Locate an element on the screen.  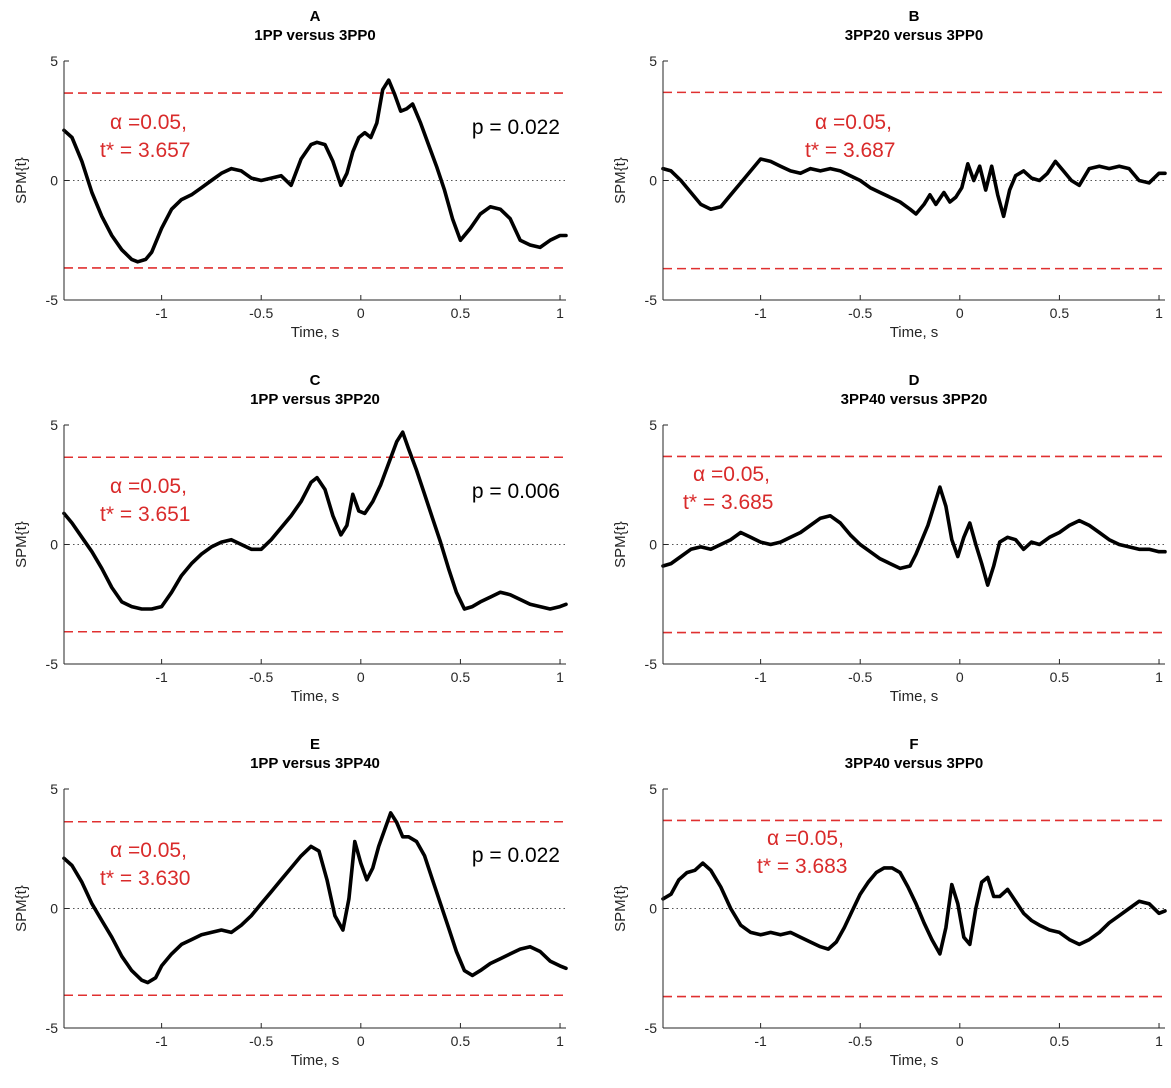
panel-title: 3PP40 versus 3PP0 is located at coordinates (914, 763).